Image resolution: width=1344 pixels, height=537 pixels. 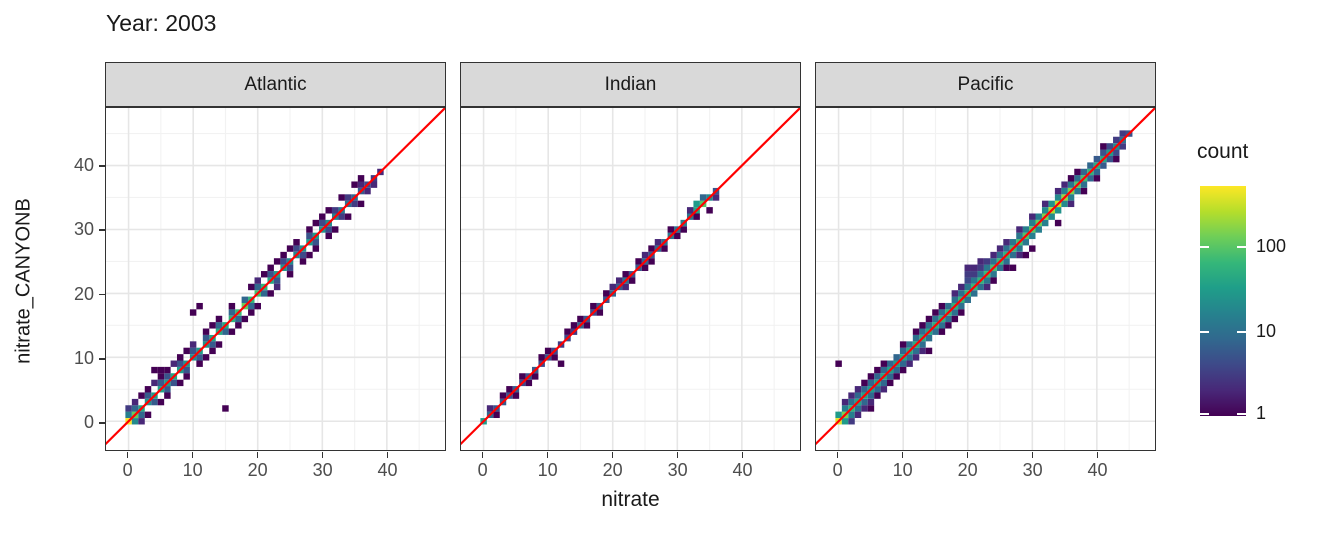 I want to click on facet-label: Pacific, so click(x=985, y=84).